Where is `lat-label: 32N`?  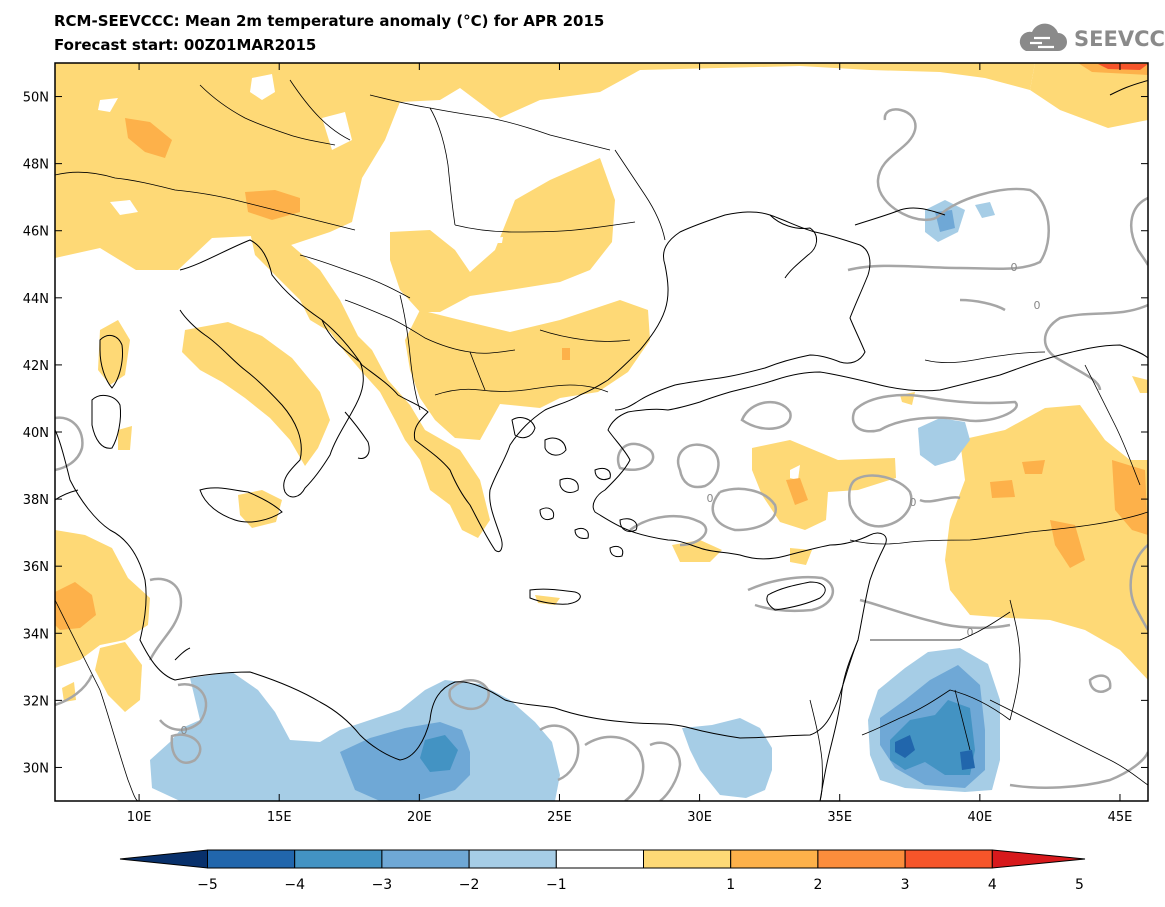 lat-label: 32N is located at coordinates (36, 701).